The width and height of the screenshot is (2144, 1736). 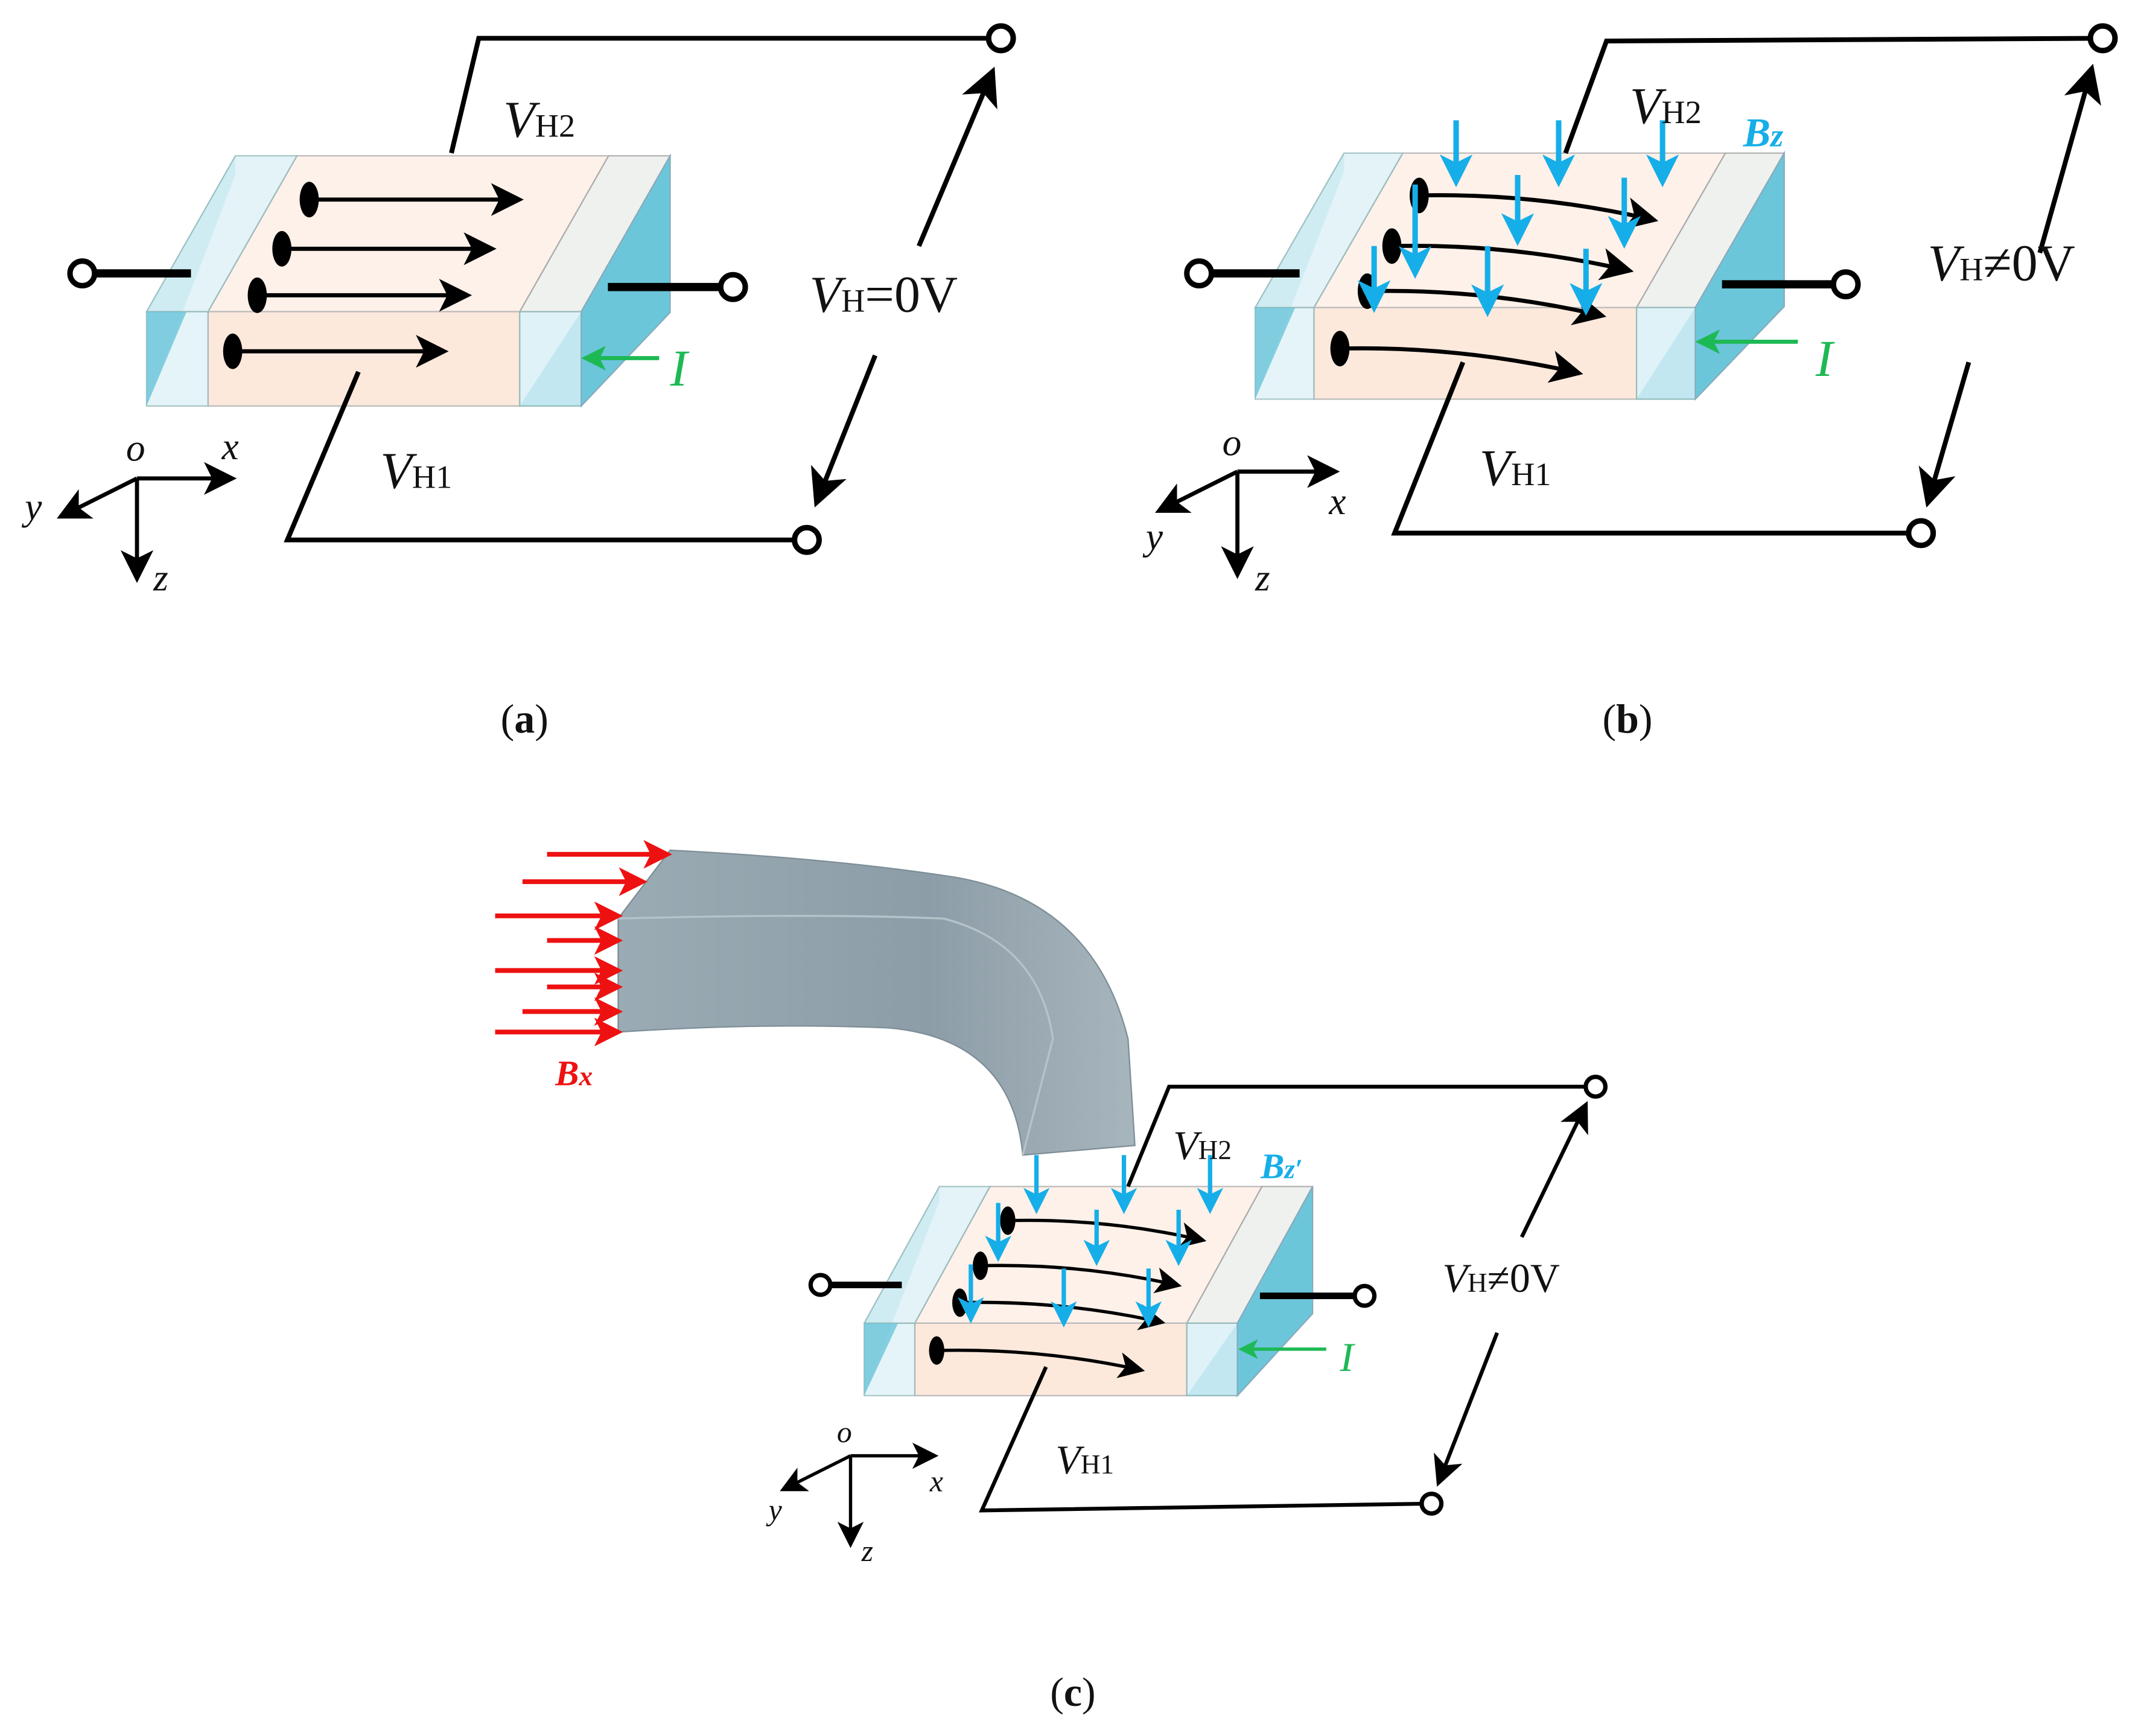 I want to click on caption-a: (a), so click(x=525, y=719).